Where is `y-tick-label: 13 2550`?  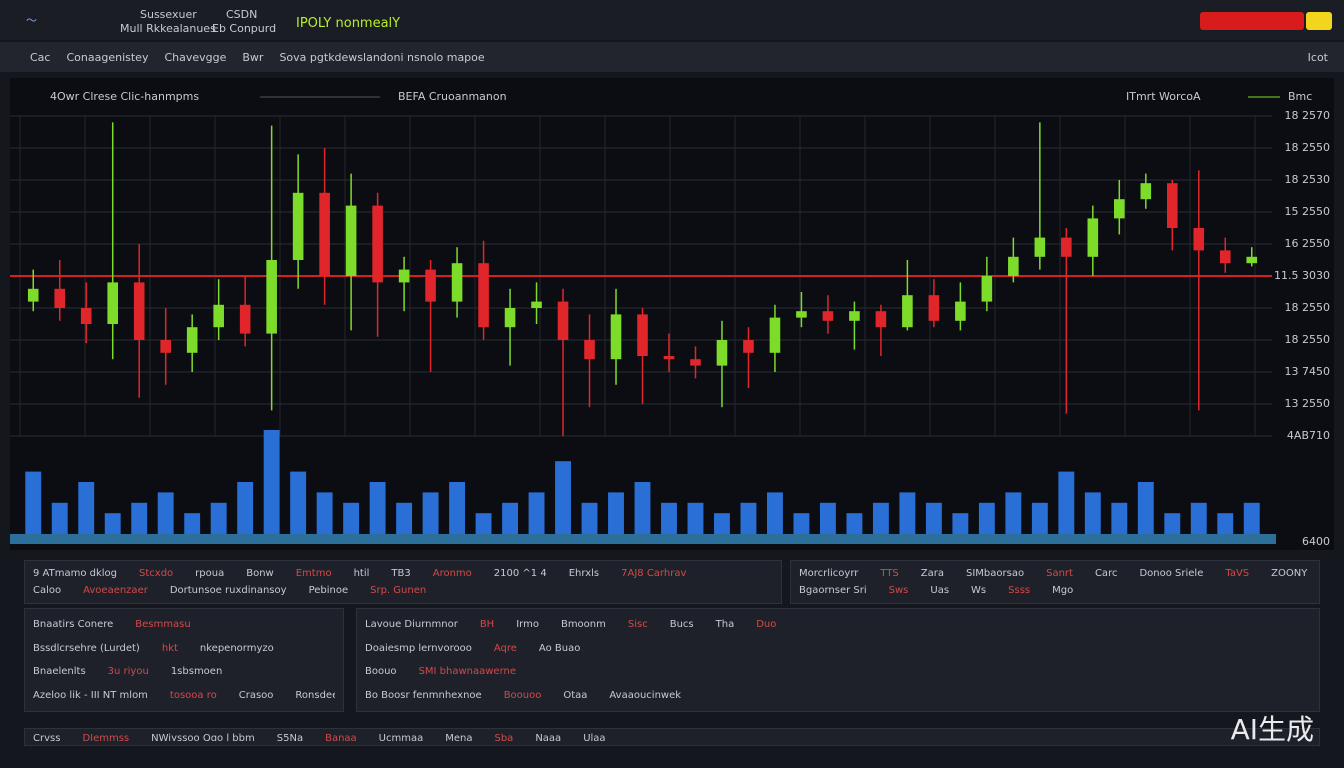 y-tick-label: 13 2550 is located at coordinates (1308, 403).